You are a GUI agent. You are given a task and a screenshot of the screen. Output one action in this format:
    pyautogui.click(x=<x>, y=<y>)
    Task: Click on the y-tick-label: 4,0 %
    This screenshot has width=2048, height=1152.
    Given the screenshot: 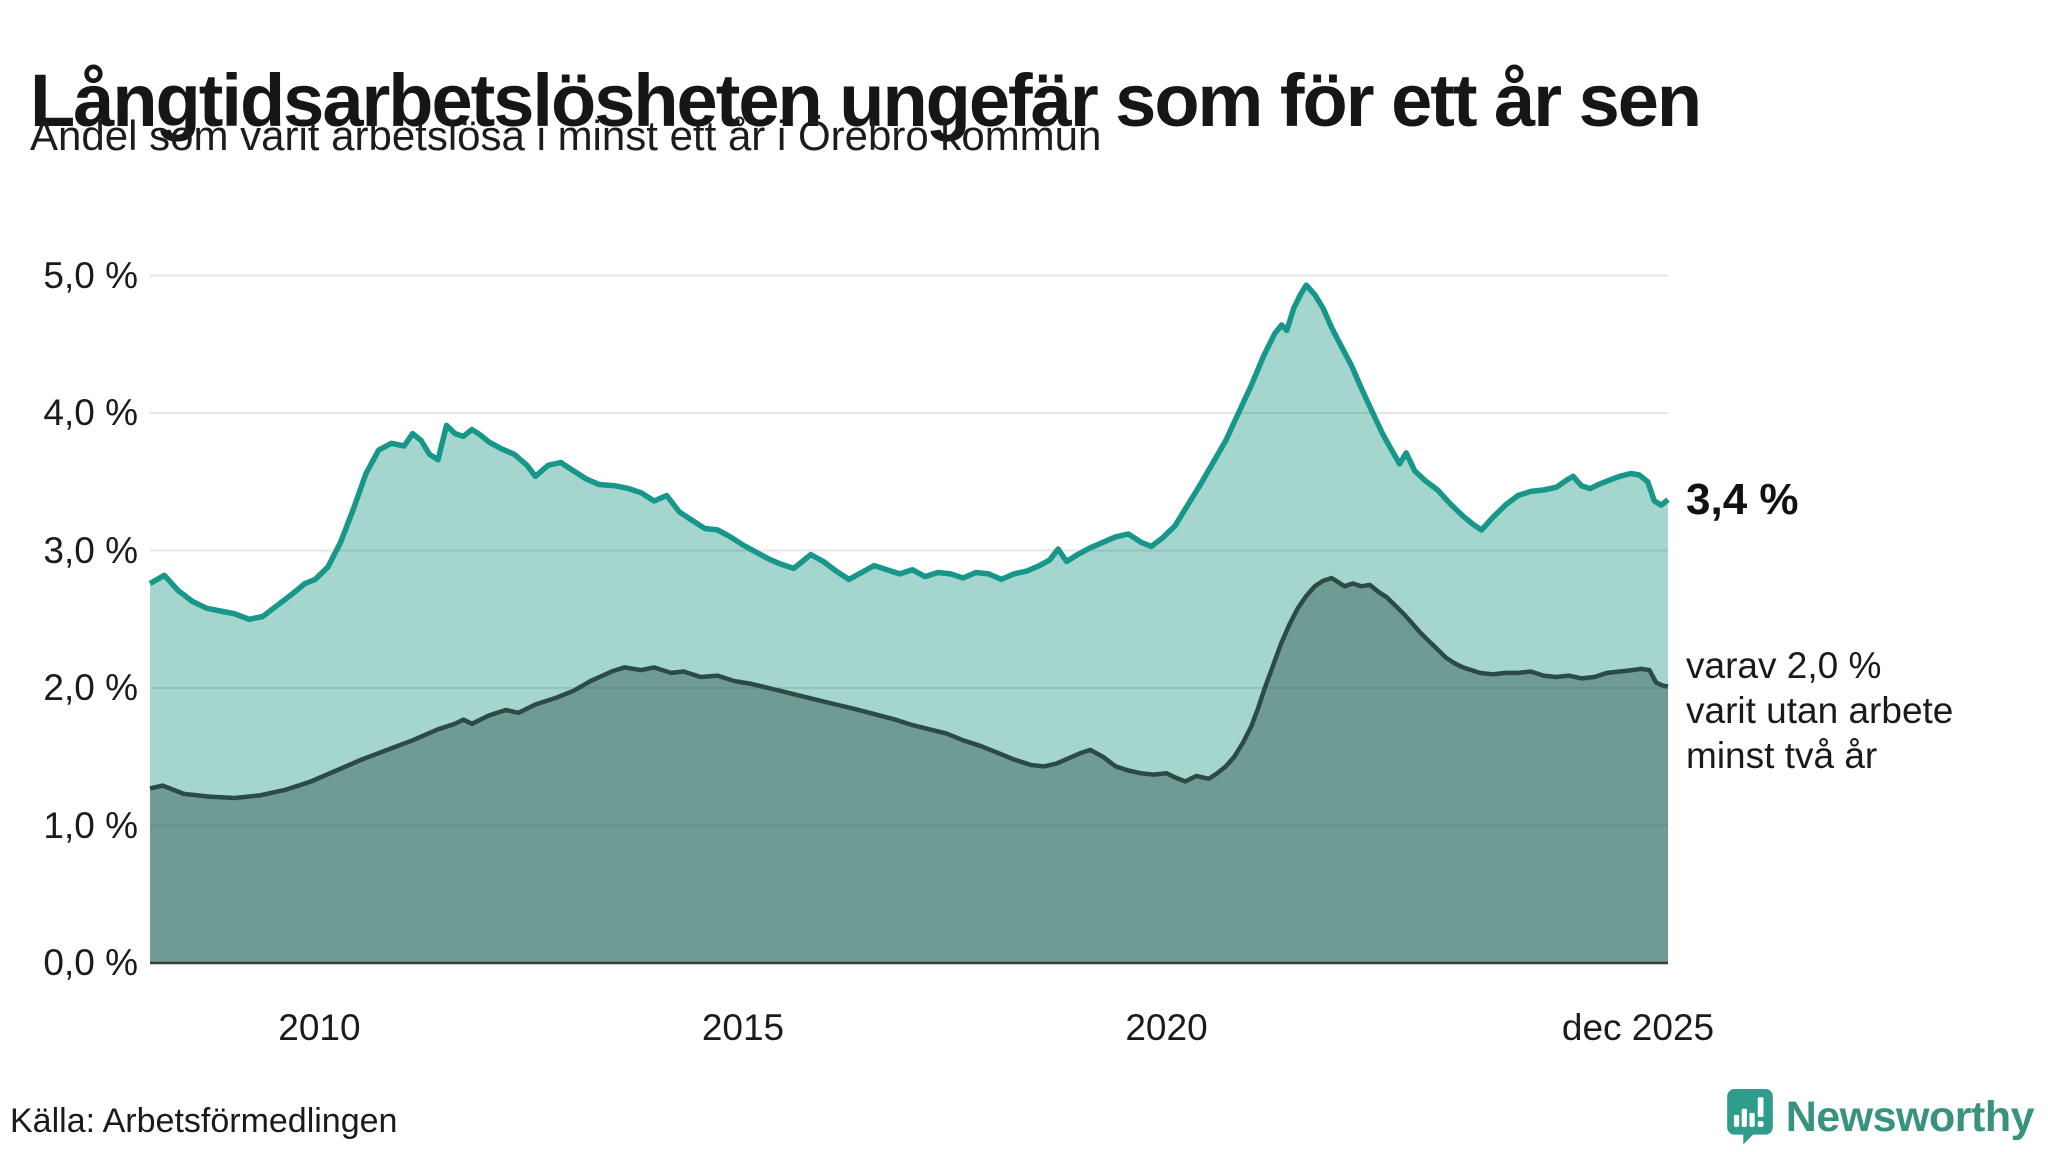 What is the action you would take?
    pyautogui.click(x=90, y=412)
    